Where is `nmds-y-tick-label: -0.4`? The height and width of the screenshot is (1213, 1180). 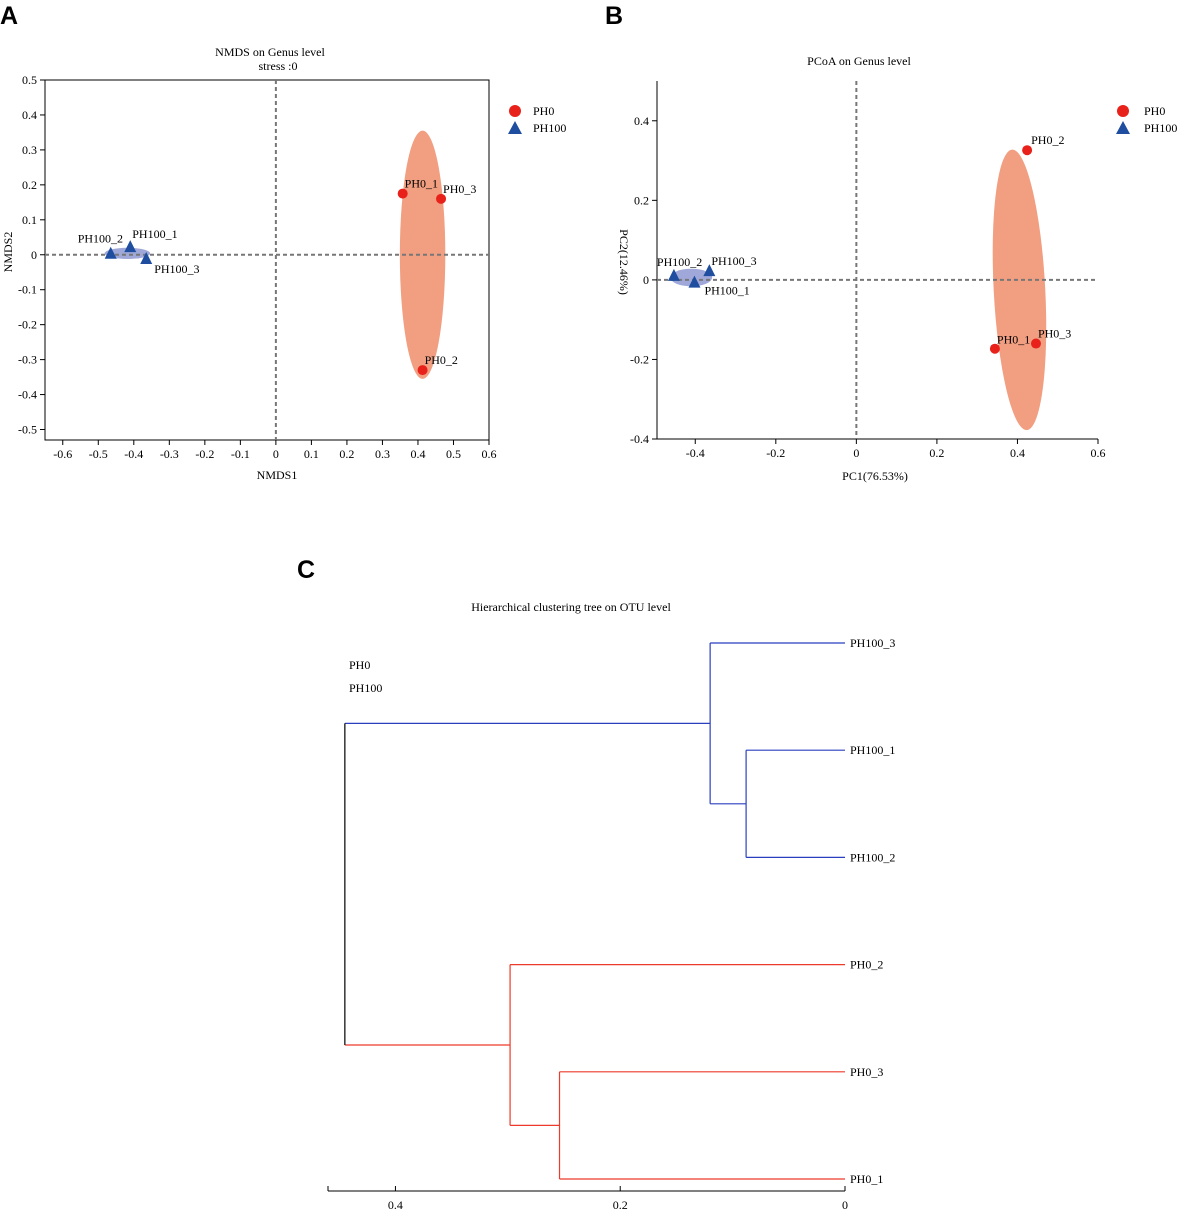
nmds-y-tick-label: -0.4 is located at coordinates (27, 395).